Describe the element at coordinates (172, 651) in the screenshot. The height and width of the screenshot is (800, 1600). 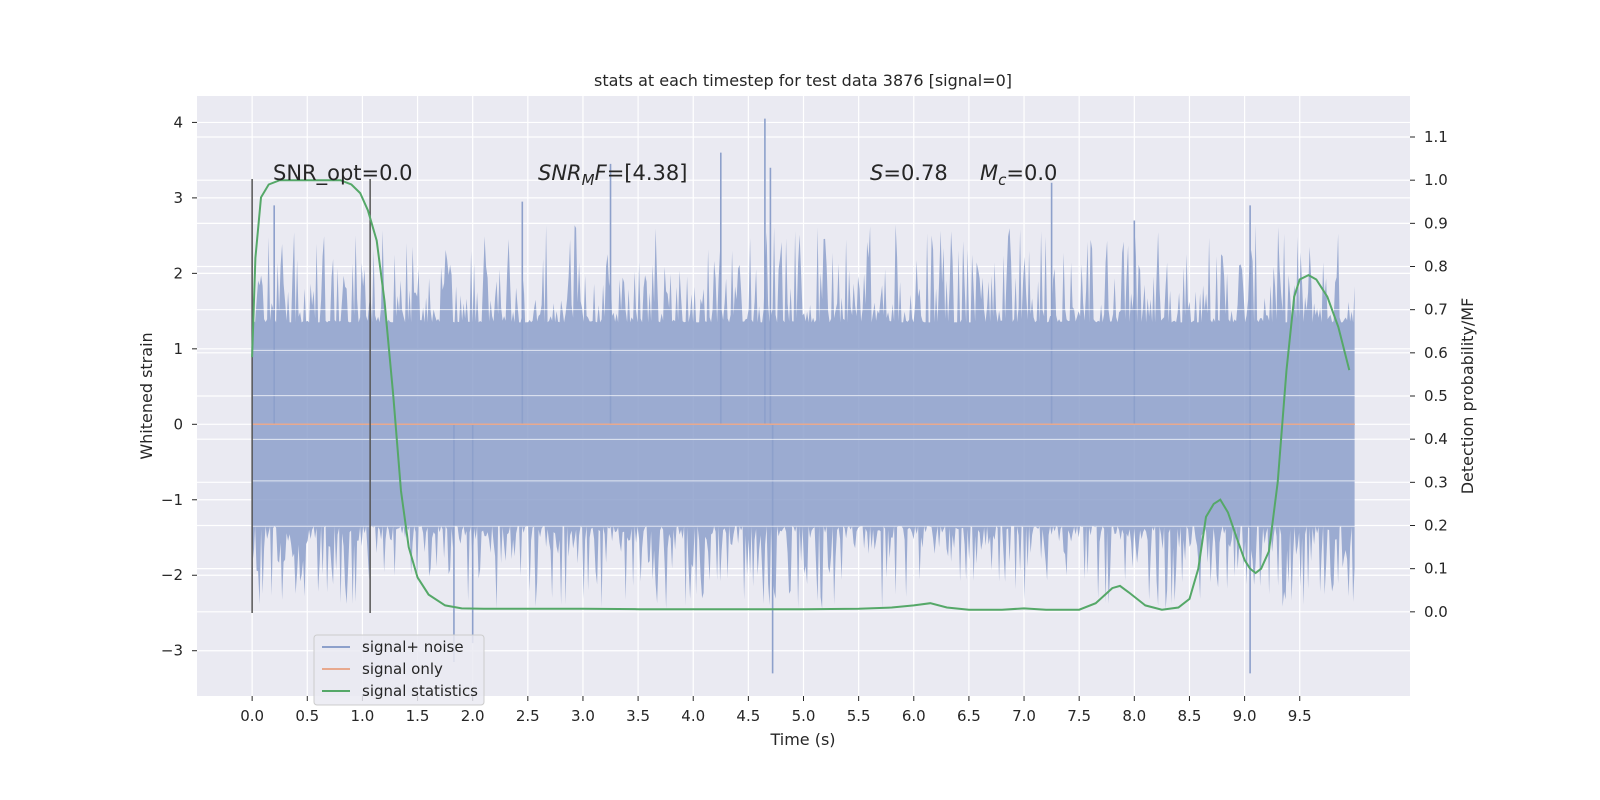
I see `y-tick-label: −3` at that location.